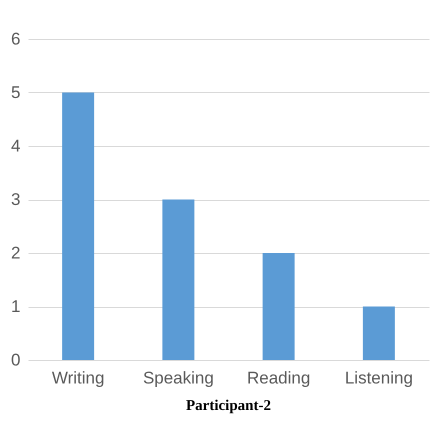  I want to click on x-tick-label: Reading, so click(278, 378).